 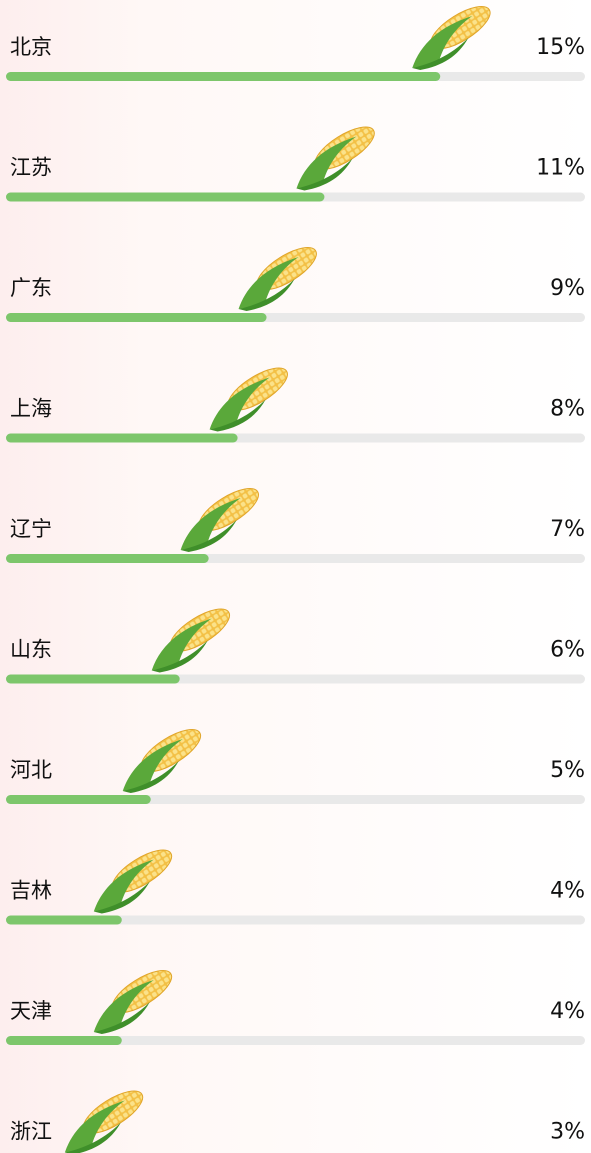 What do you see at coordinates (31, 409) in the screenshot?
I see `category-label: 上海` at bounding box center [31, 409].